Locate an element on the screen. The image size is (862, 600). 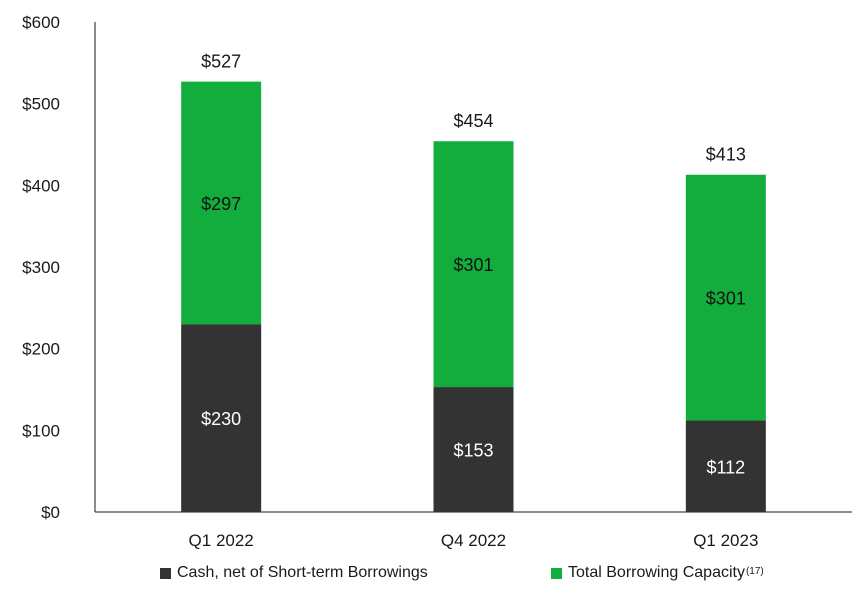
data-label: $153 is located at coordinates (473, 451).